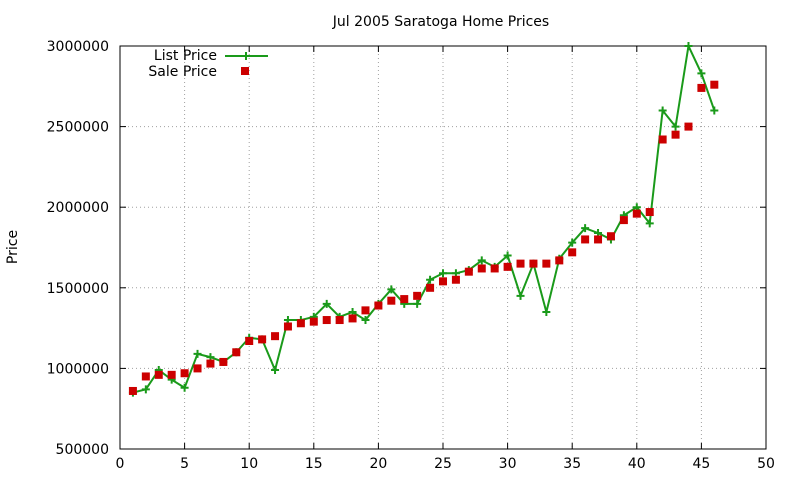 This screenshot has height=480, width=800. I want to click on x-tick-label: 20, so click(378, 464).